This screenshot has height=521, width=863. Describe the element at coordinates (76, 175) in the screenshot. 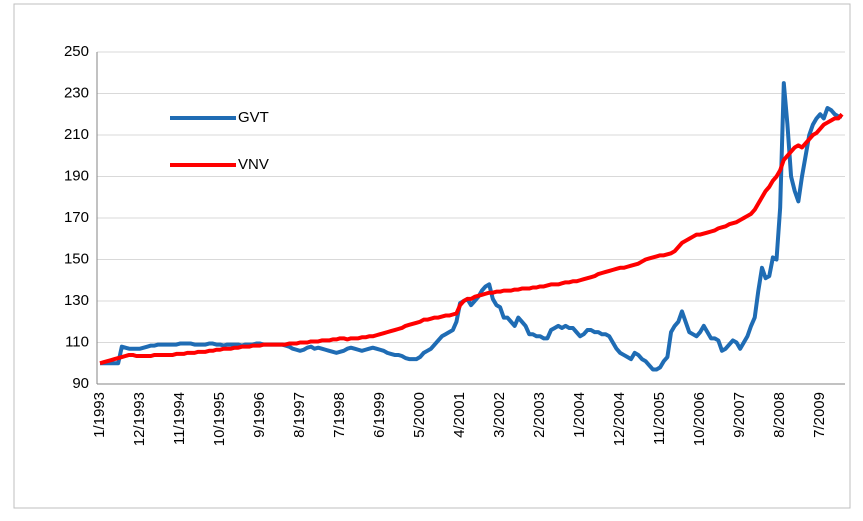

I see `y-tick-label: 190` at that location.